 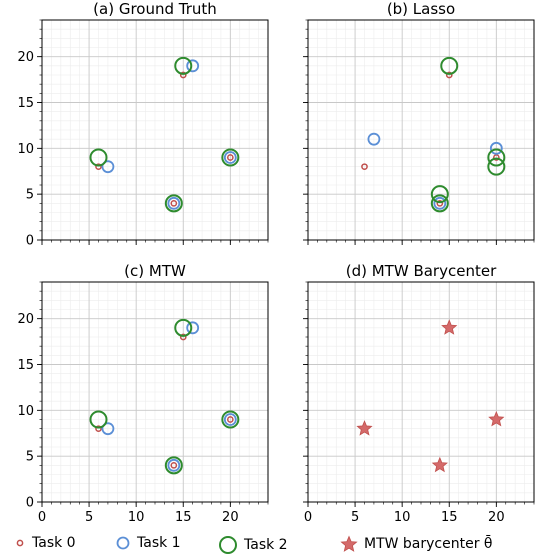 I want to click on legend-label-task-2: Task 2, so click(x=266, y=545).